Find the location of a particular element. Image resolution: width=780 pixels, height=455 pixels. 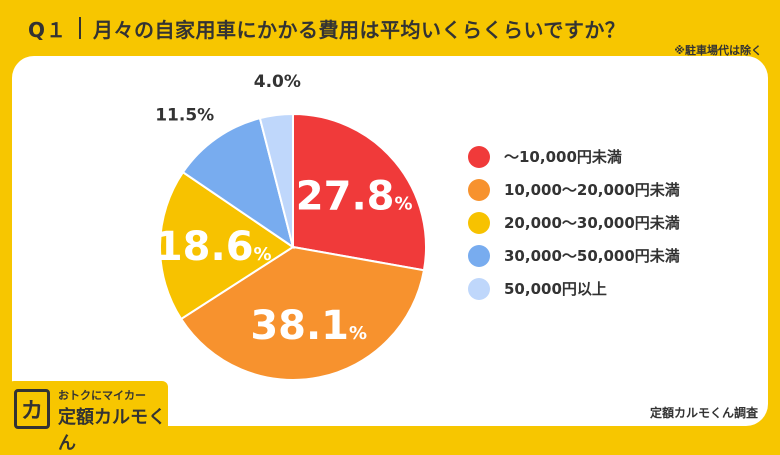

slice-value-label: 18.6% is located at coordinates (213, 247).